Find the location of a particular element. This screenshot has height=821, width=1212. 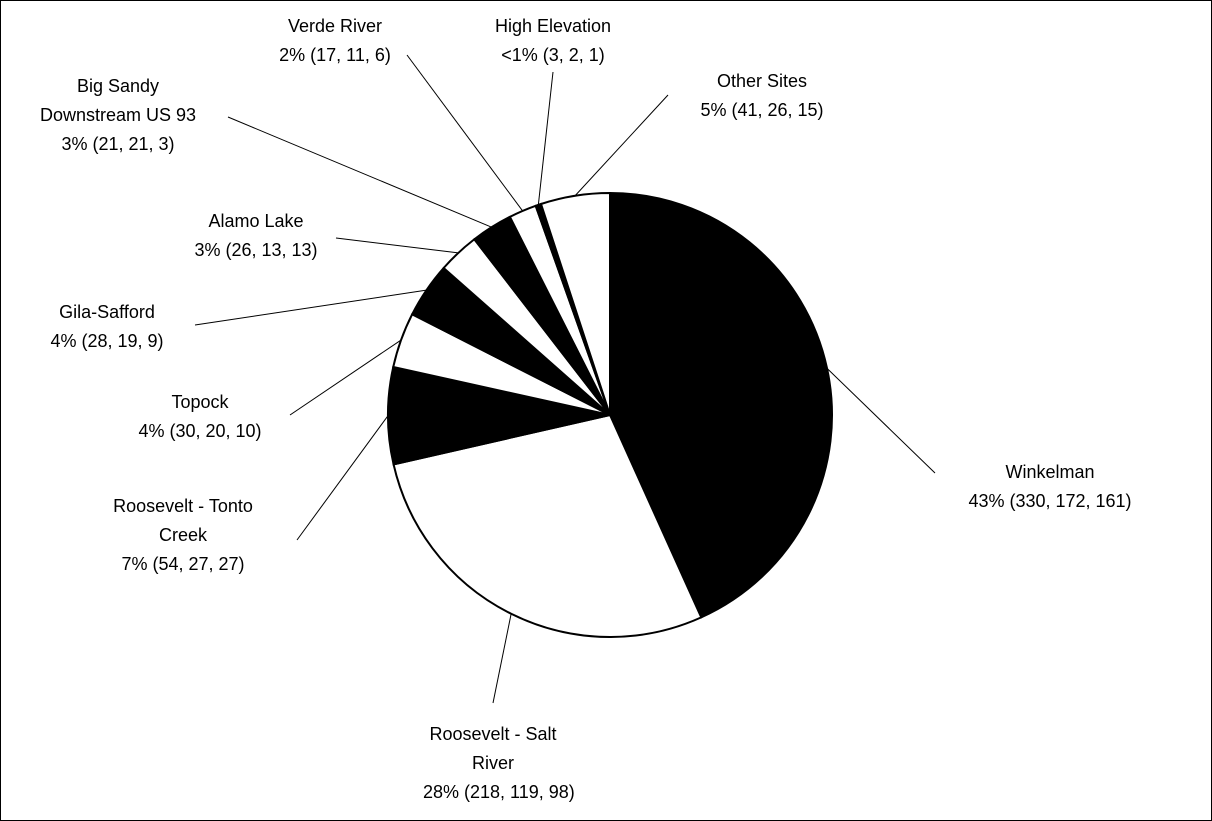

slice-label: Roosevelt - Salt River 28% (218, 119, 98) is located at coordinates (499, 763).